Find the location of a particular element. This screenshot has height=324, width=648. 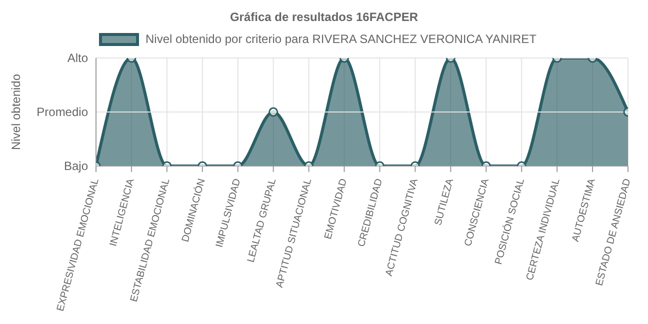

y-axis-title: Nivel obtenido is located at coordinates (16, 112).